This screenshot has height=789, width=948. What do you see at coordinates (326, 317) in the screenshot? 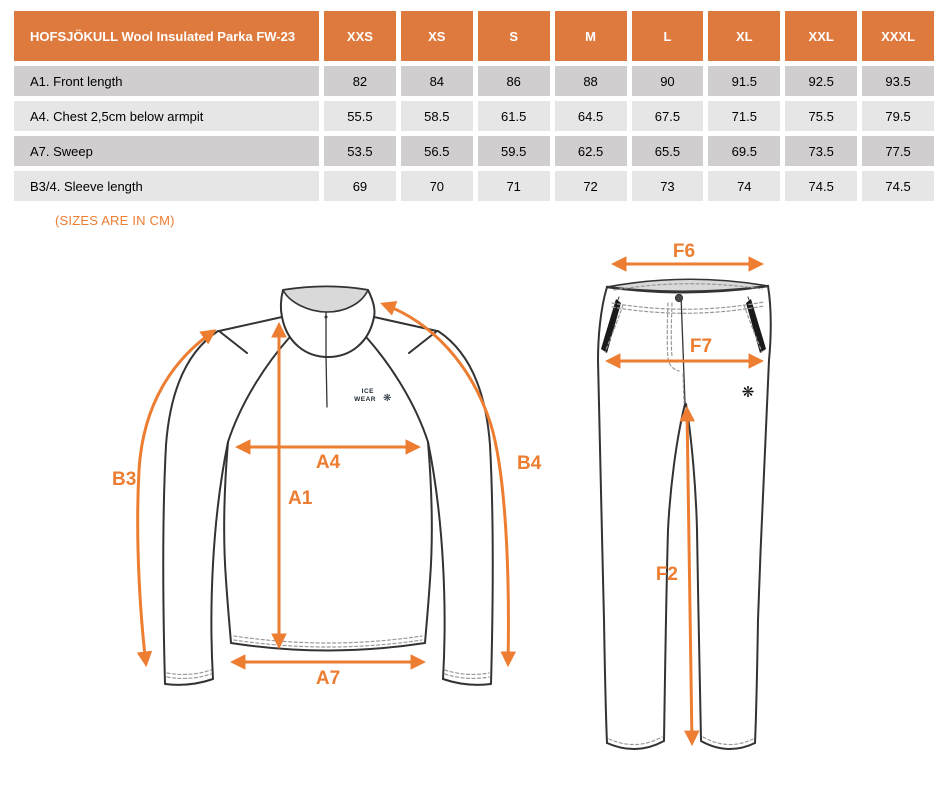
I see `zipper-pull` at bounding box center [326, 317].